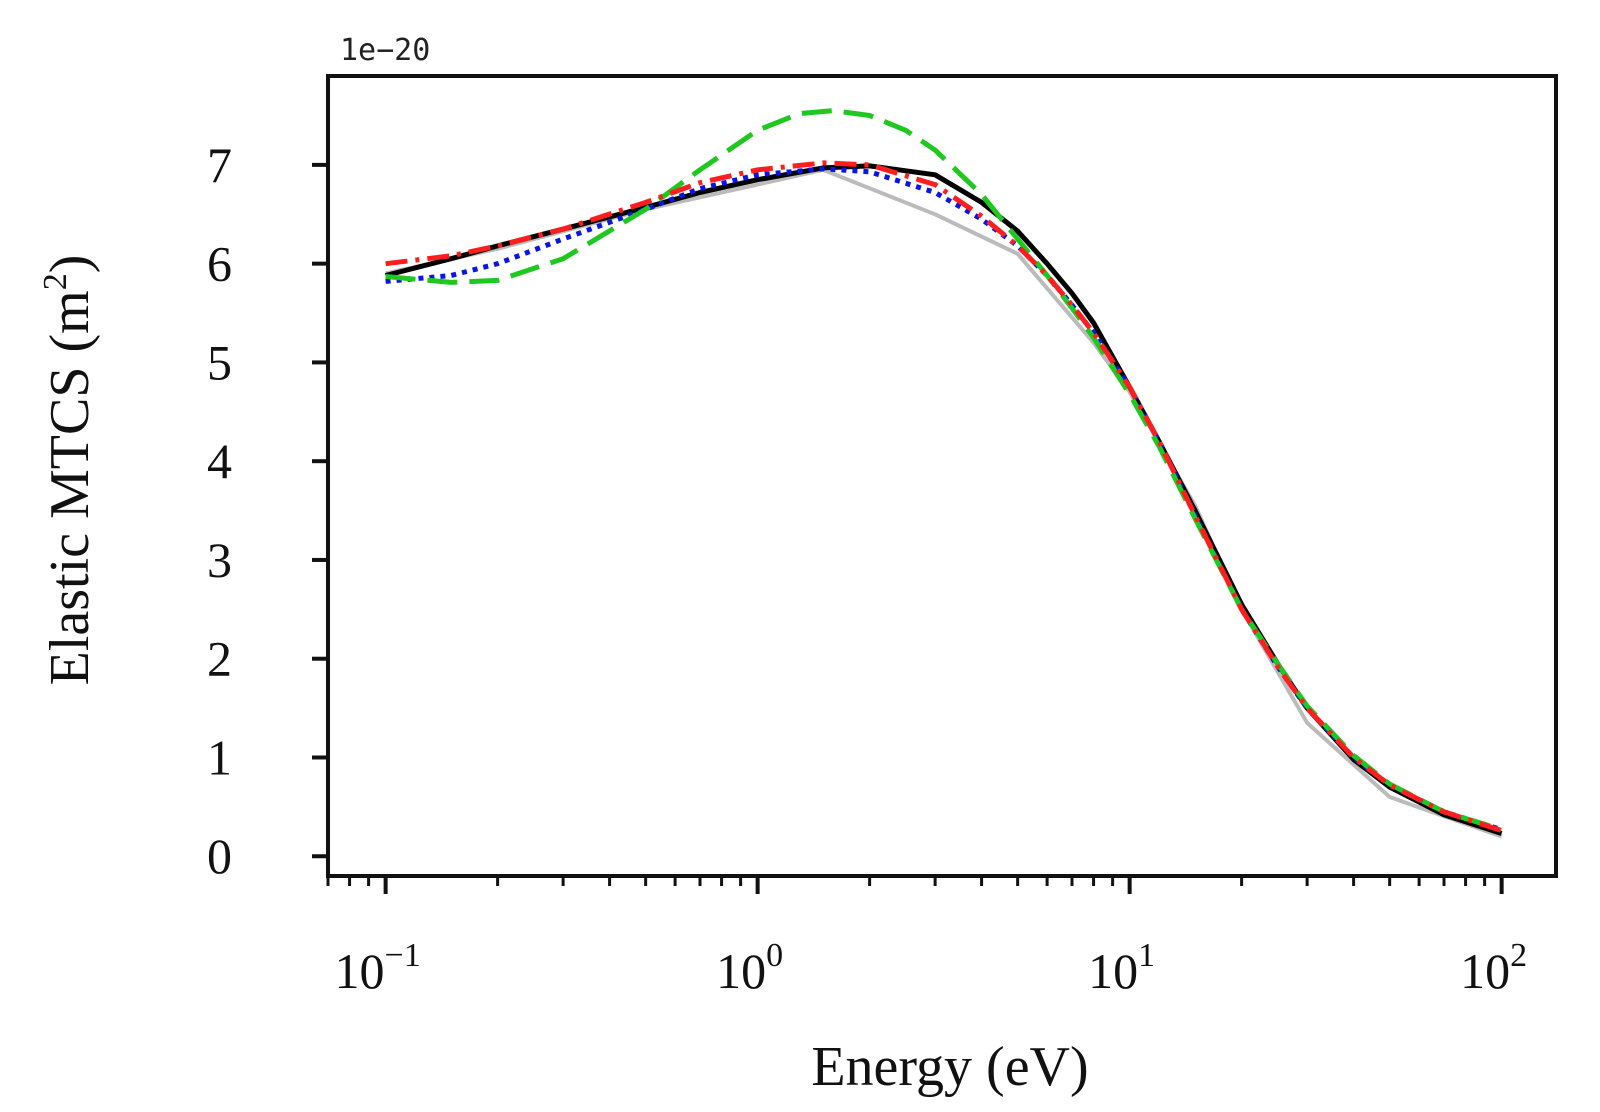 The image size is (1600, 1112). Describe the element at coordinates (1146, 955) in the screenshot. I see `x-tick-exponent: 1` at that location.